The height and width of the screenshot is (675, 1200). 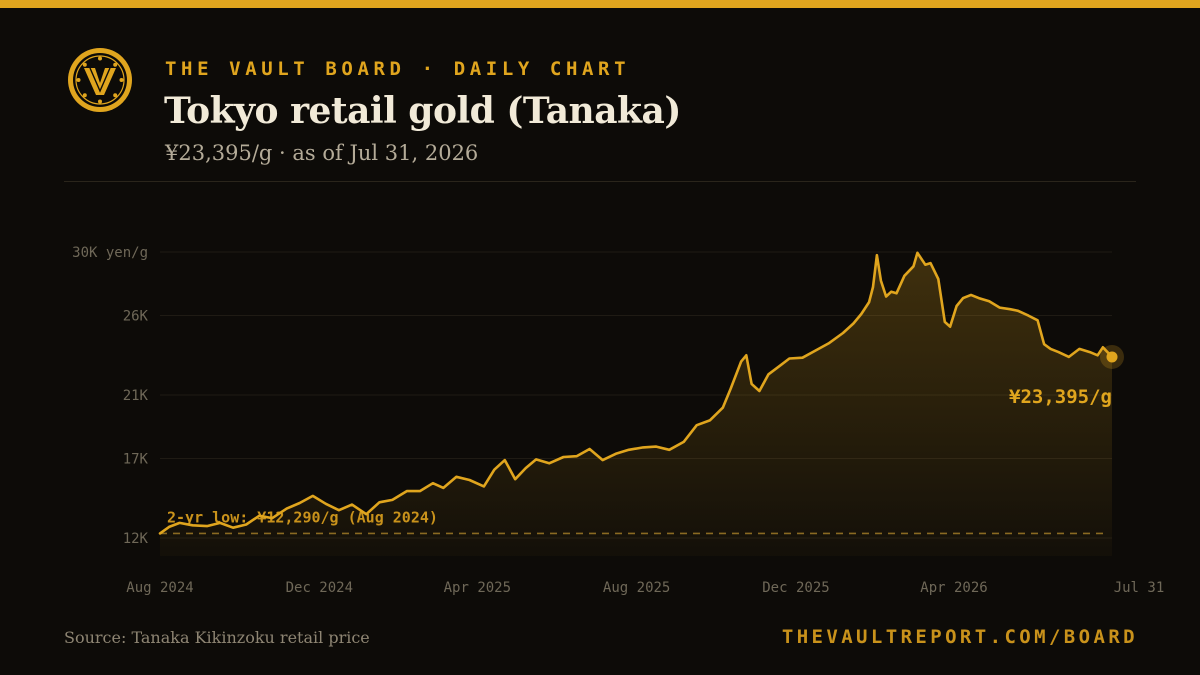 What do you see at coordinates (636, 588) in the screenshot?
I see `x-tick-label: Aug 2025` at bounding box center [636, 588].